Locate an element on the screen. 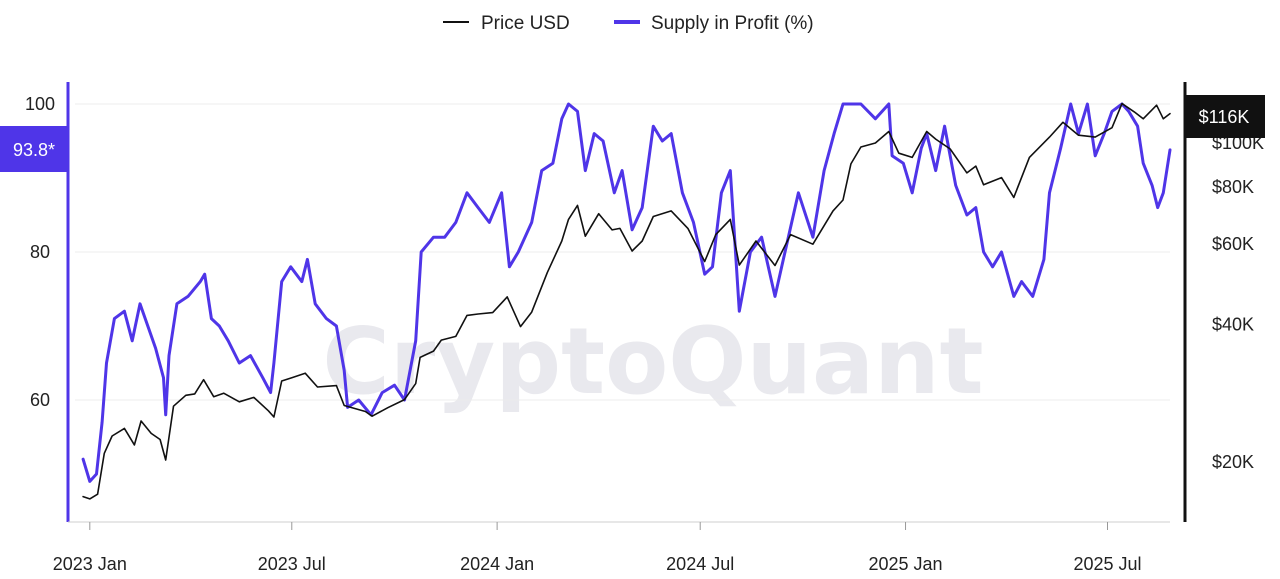  price-current-value: $116K is located at coordinates (1224, 117).